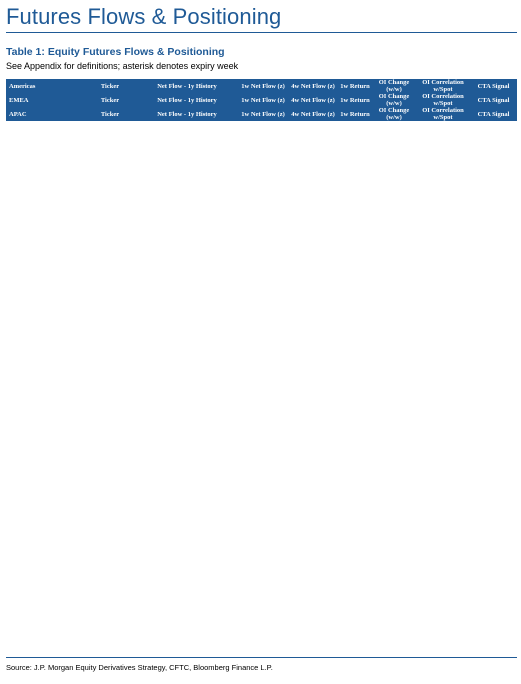 The width and height of the screenshot is (521, 684). What do you see at coordinates (45, 114) in the screenshot?
I see `region-label: APAC` at bounding box center [45, 114].